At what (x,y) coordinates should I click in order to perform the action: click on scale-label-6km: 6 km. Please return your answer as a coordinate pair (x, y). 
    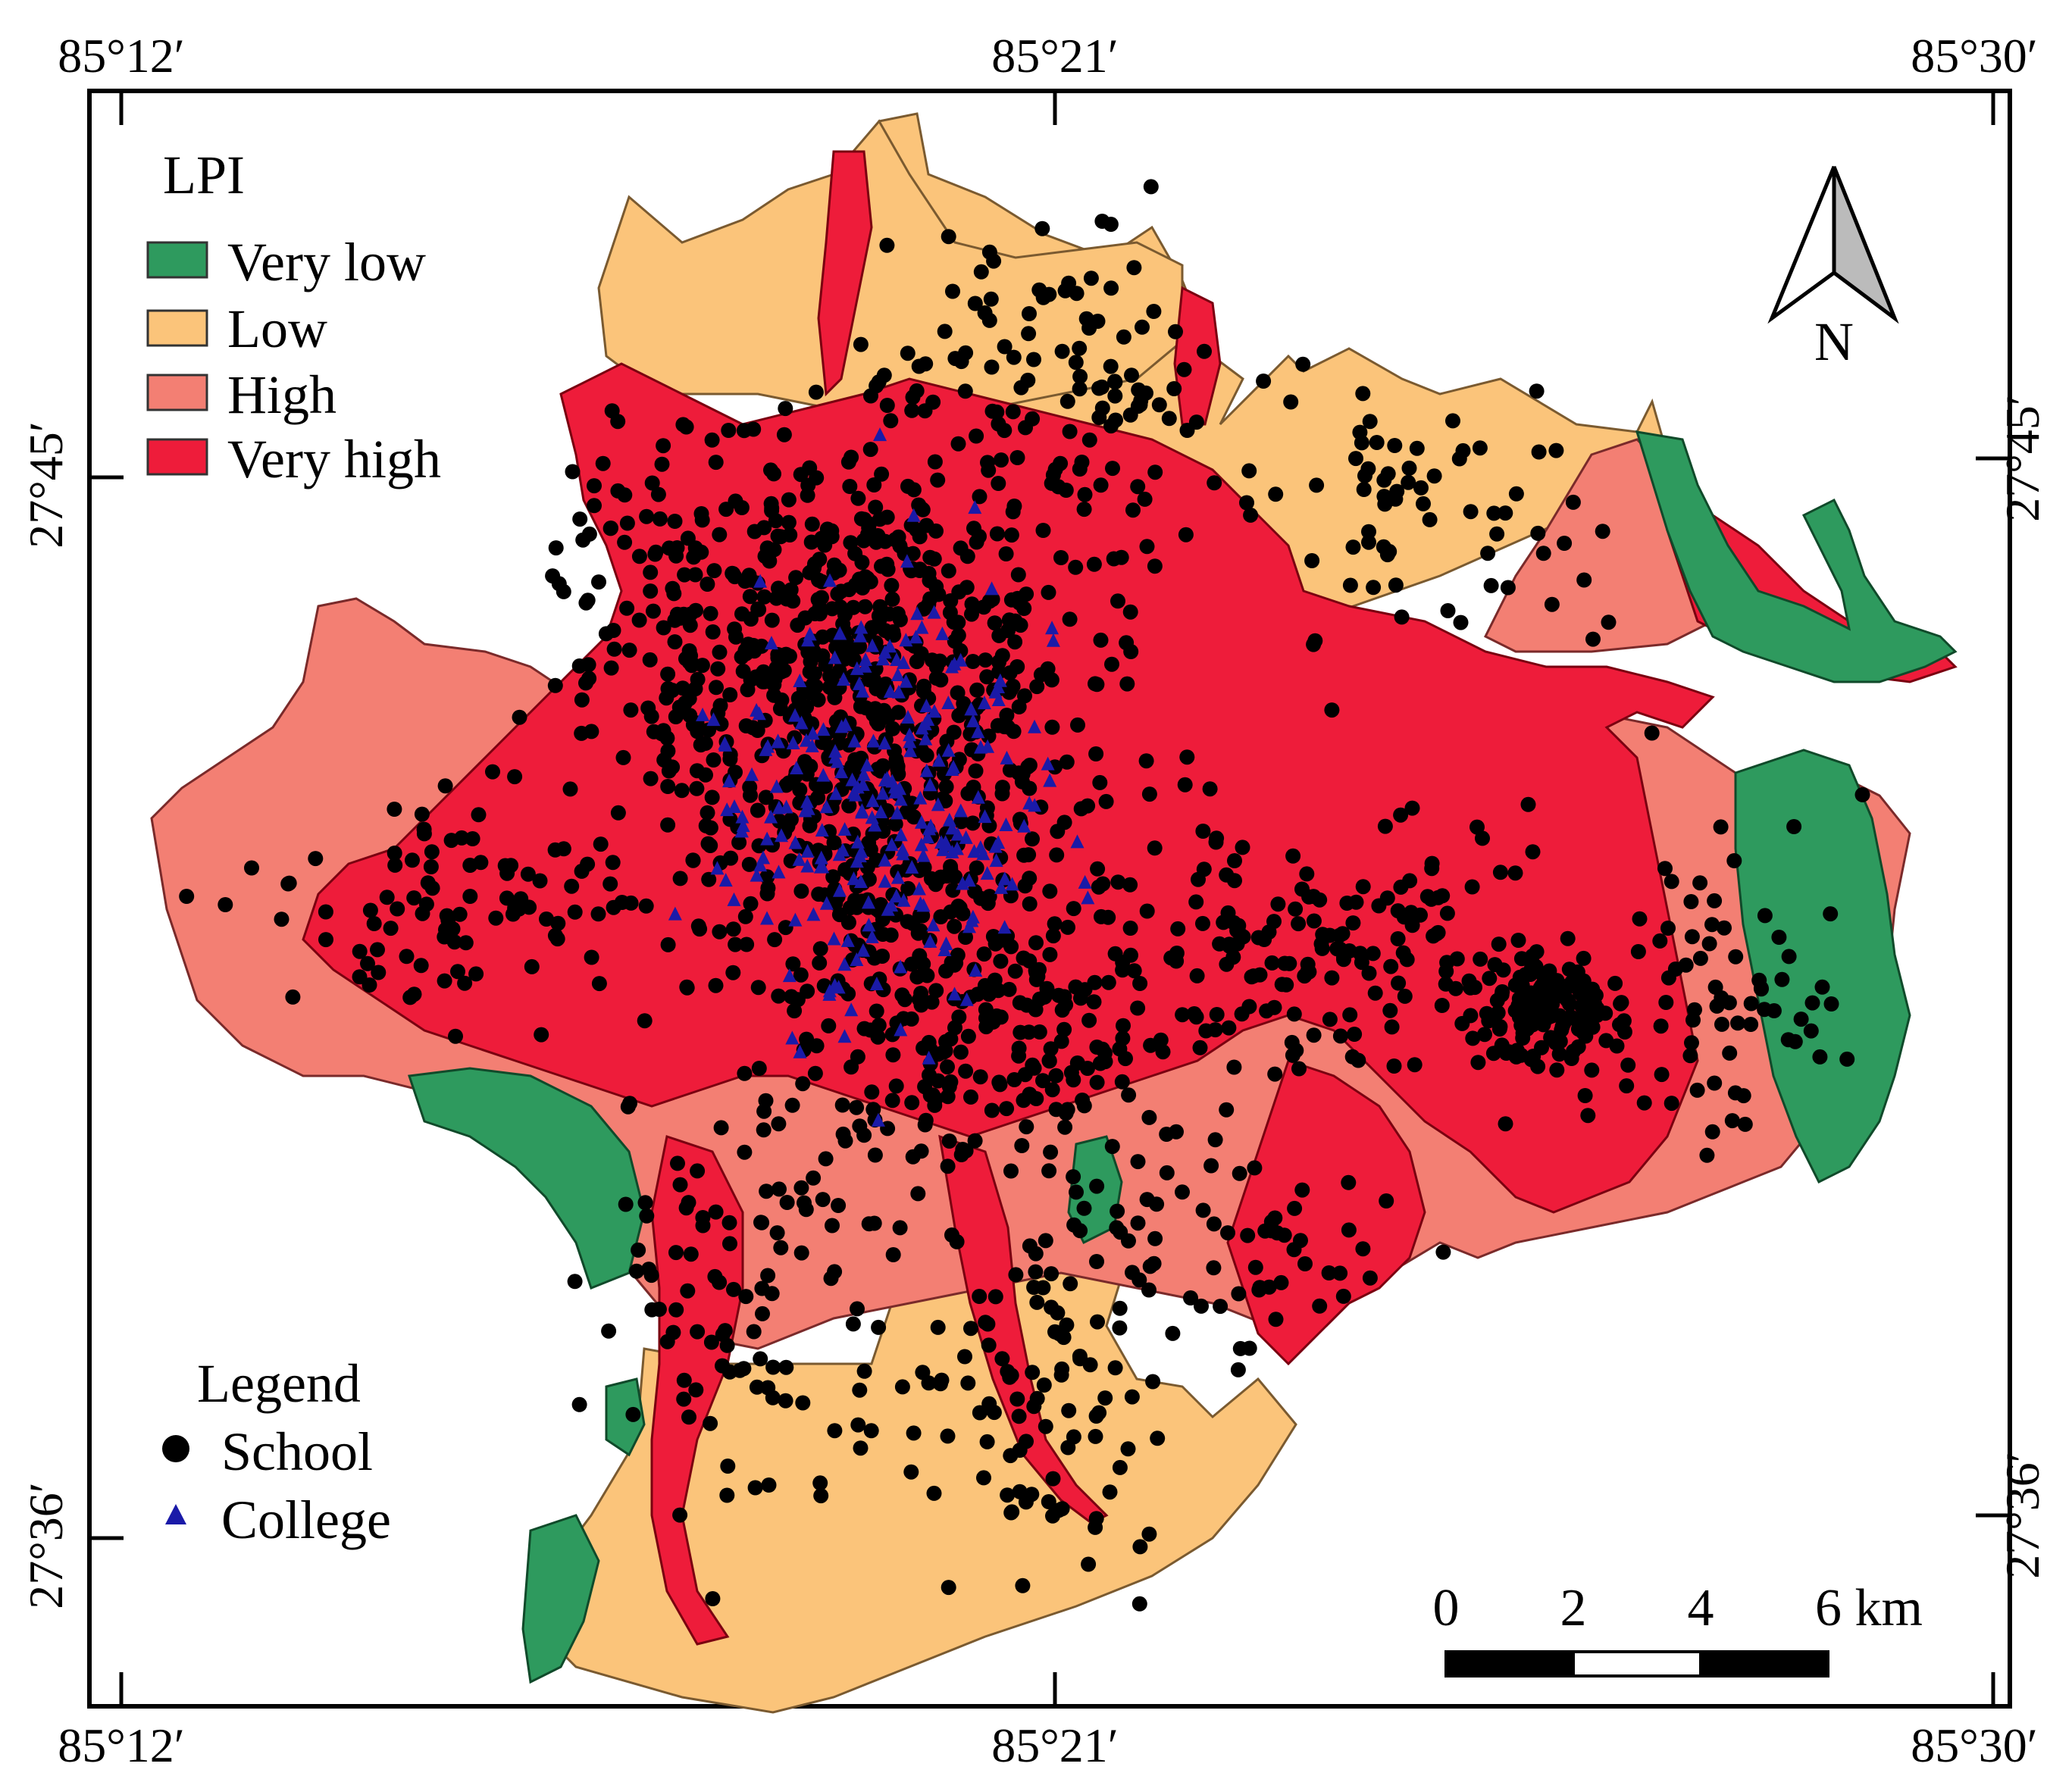
    Looking at the image, I should click on (1869, 1608).